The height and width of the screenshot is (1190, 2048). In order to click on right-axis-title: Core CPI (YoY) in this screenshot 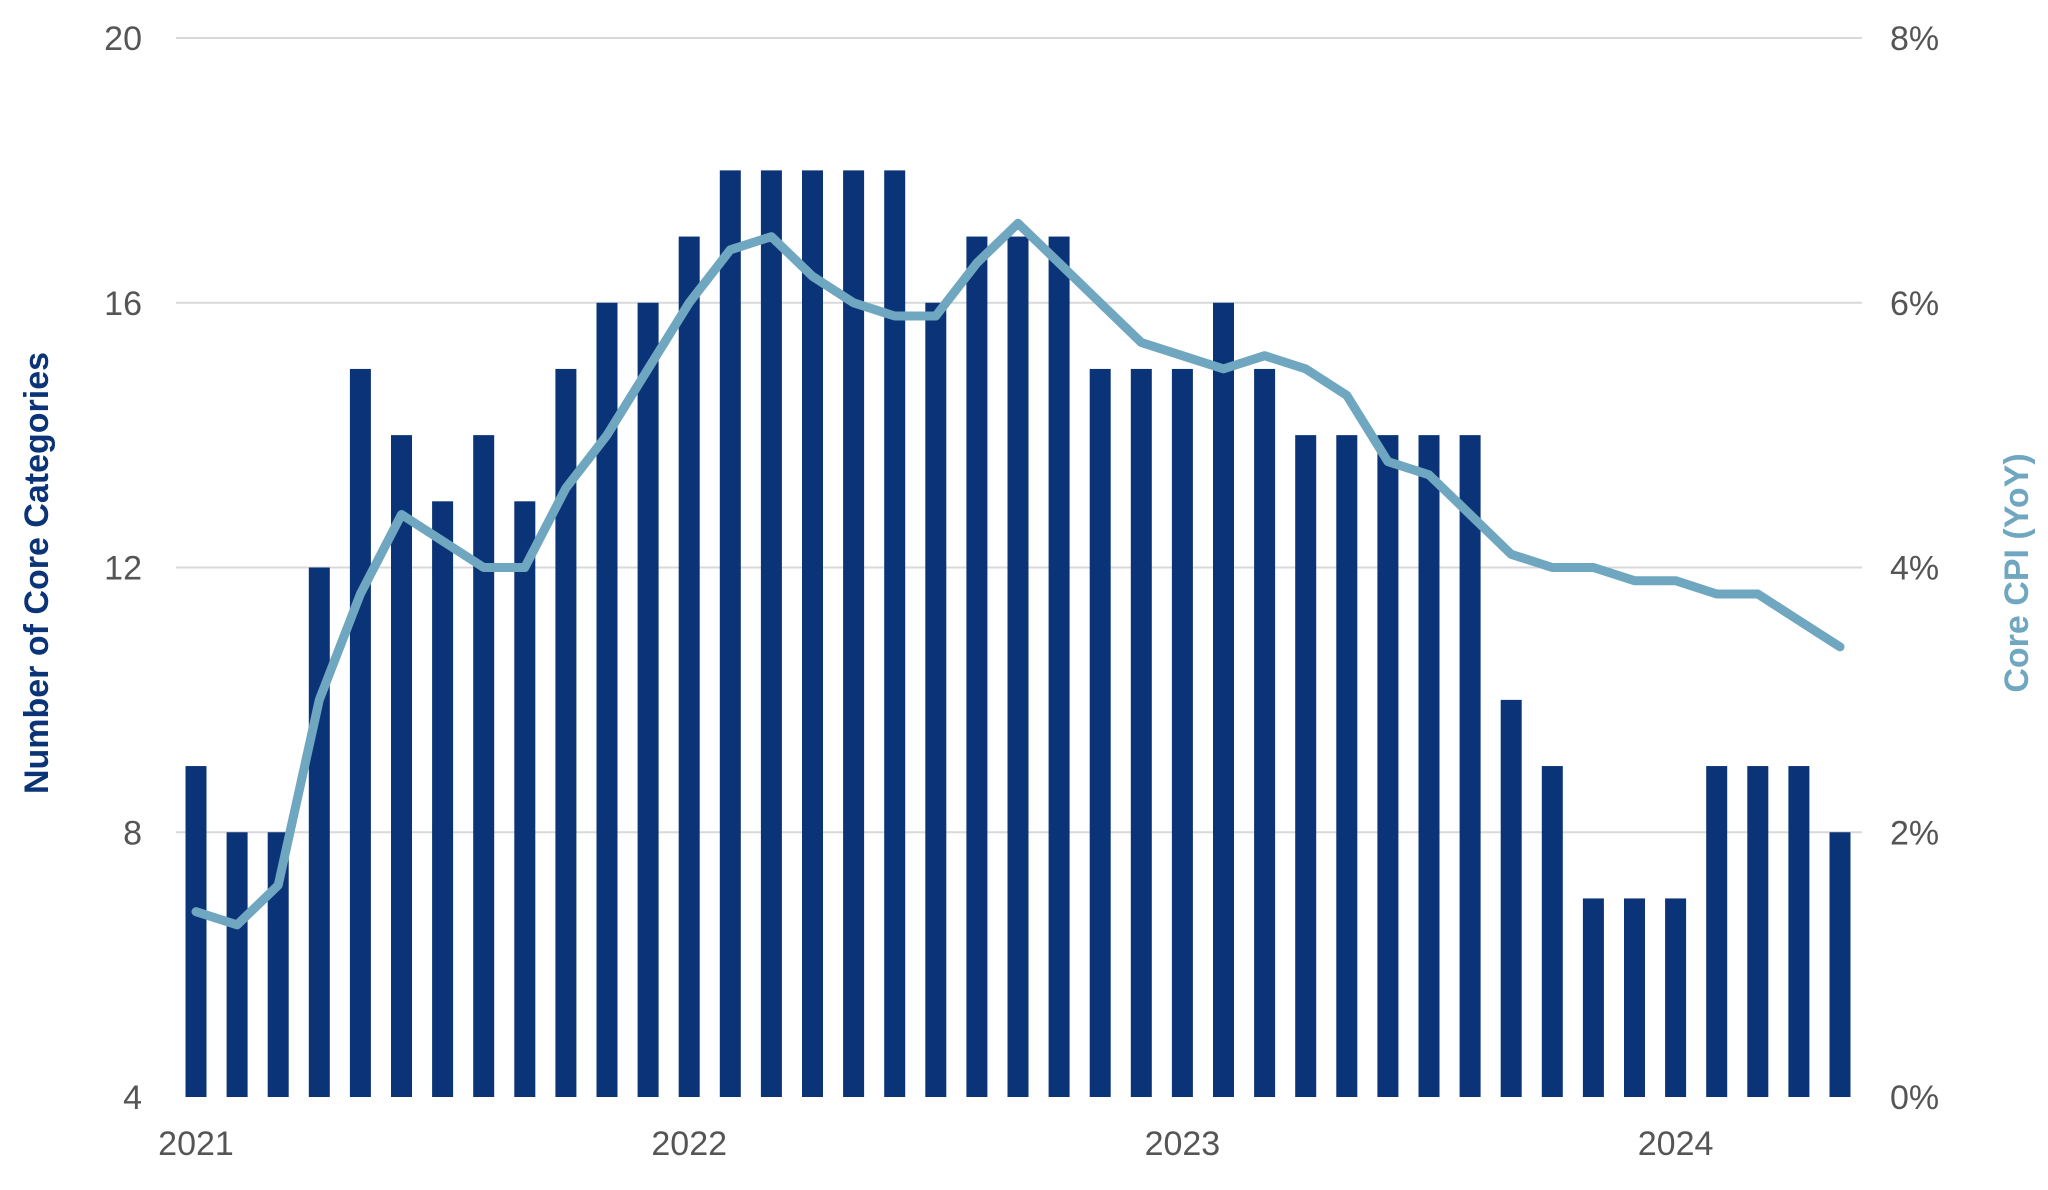, I will do `click(2017, 572)`.